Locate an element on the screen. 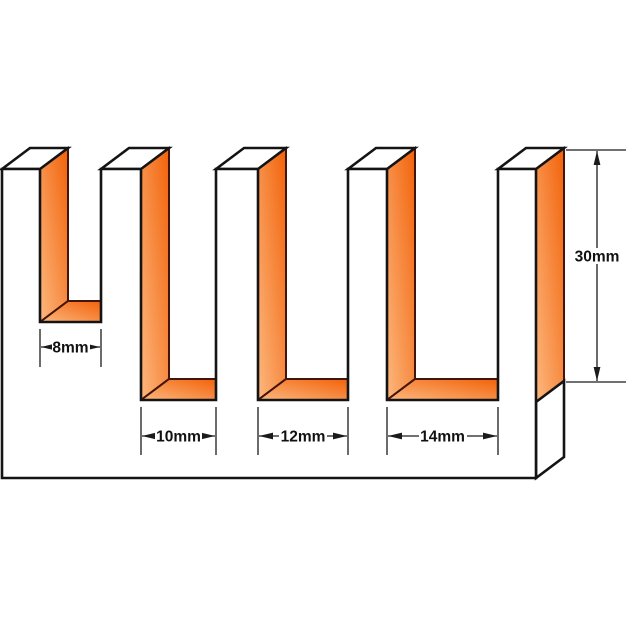 The image size is (630, 630). slot2-wall-face is located at coordinates (155, 274).